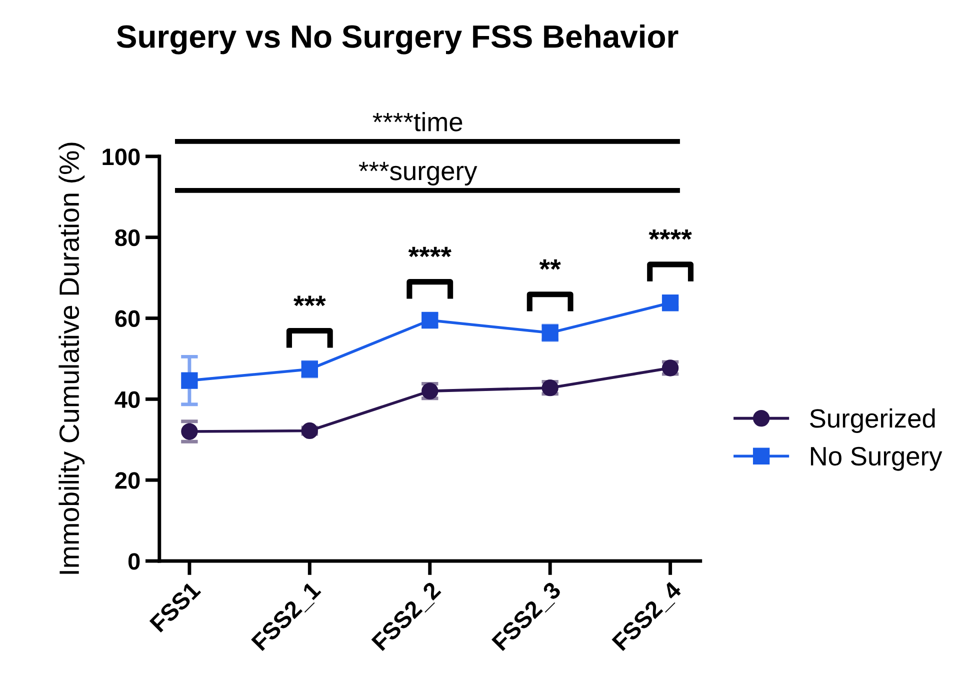  I want to click on y-tick-label: 0, so click(134, 561).